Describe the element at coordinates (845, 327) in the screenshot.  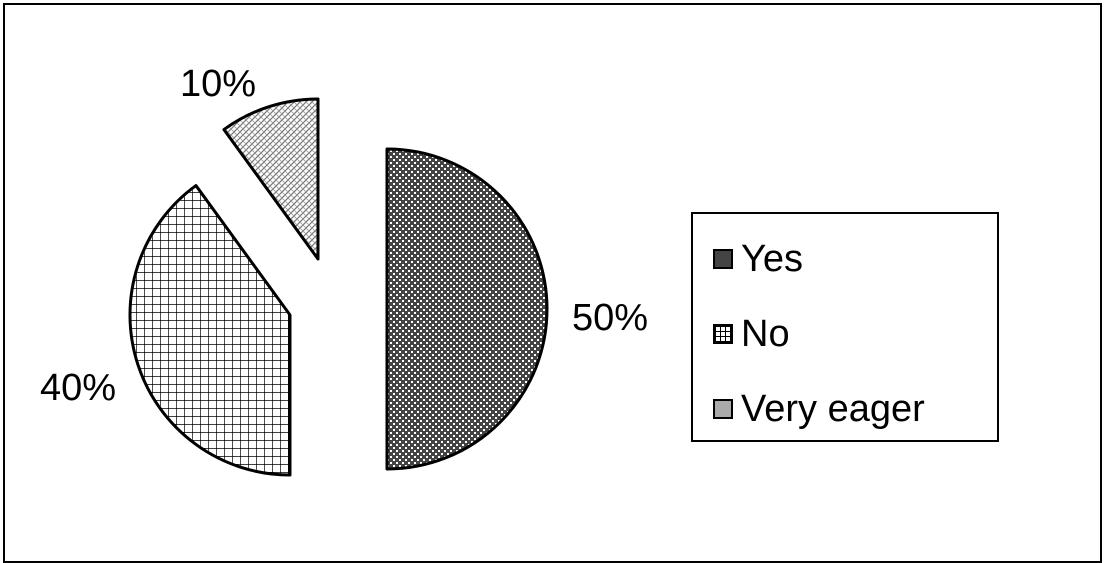
I see `chart-legend: Yes No Very eager` at that location.